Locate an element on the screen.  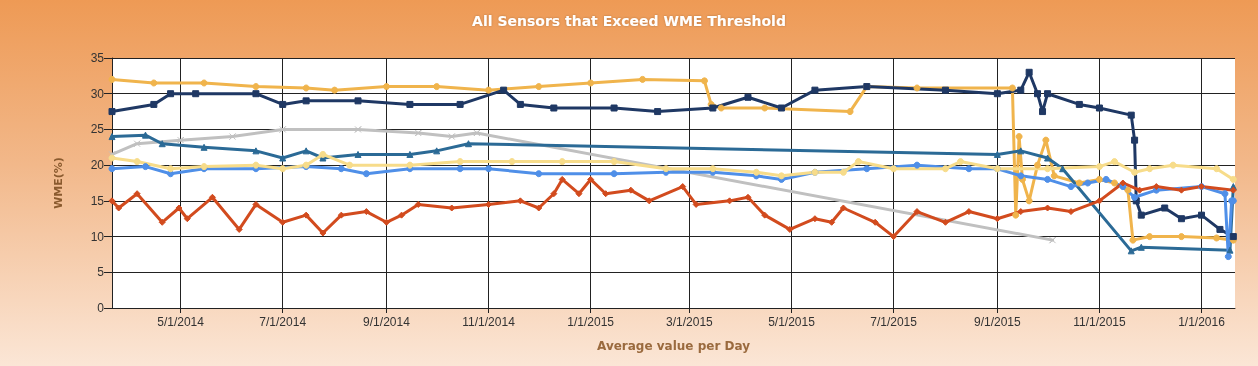
x-tick-label: 9/1/2014 is located at coordinates (387, 322).